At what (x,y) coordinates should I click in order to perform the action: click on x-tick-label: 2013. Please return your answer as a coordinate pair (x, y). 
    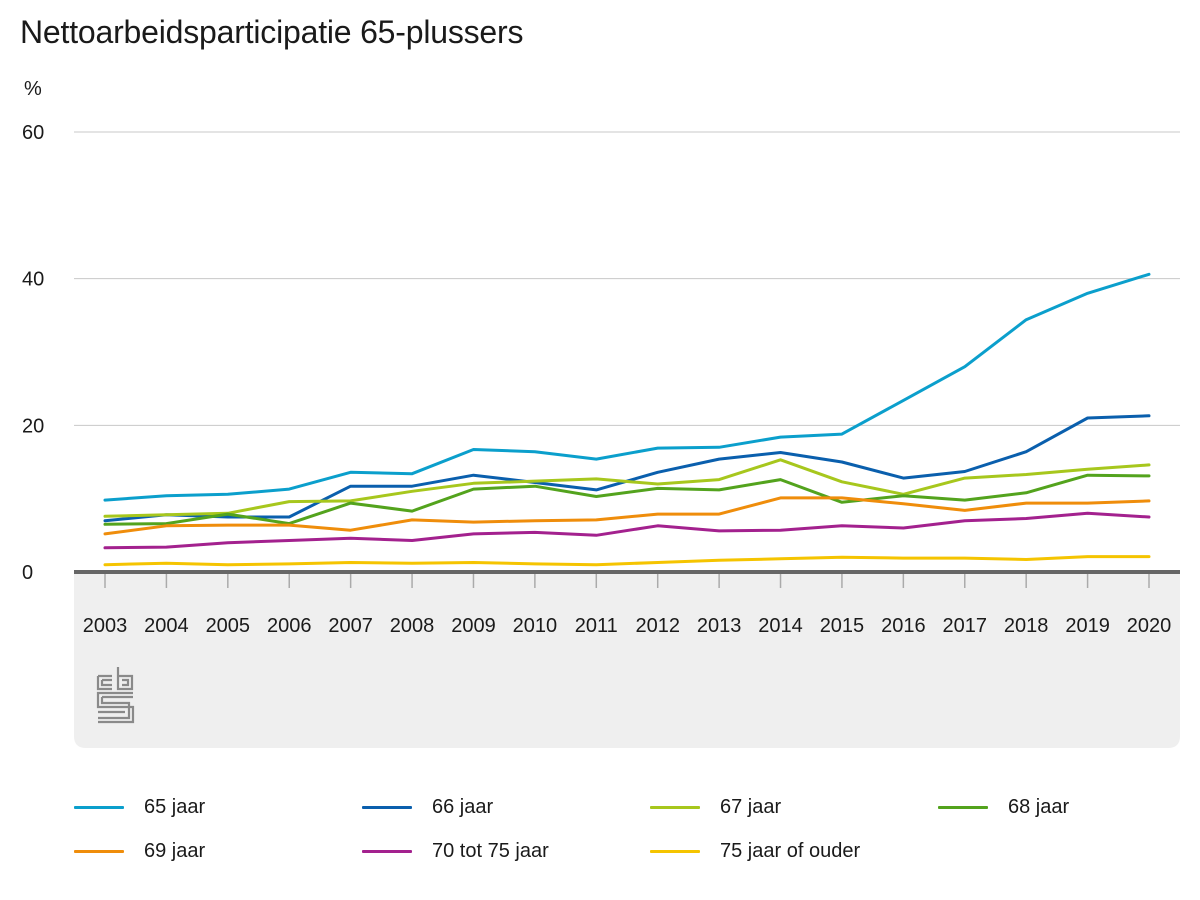
    Looking at the image, I should click on (719, 626).